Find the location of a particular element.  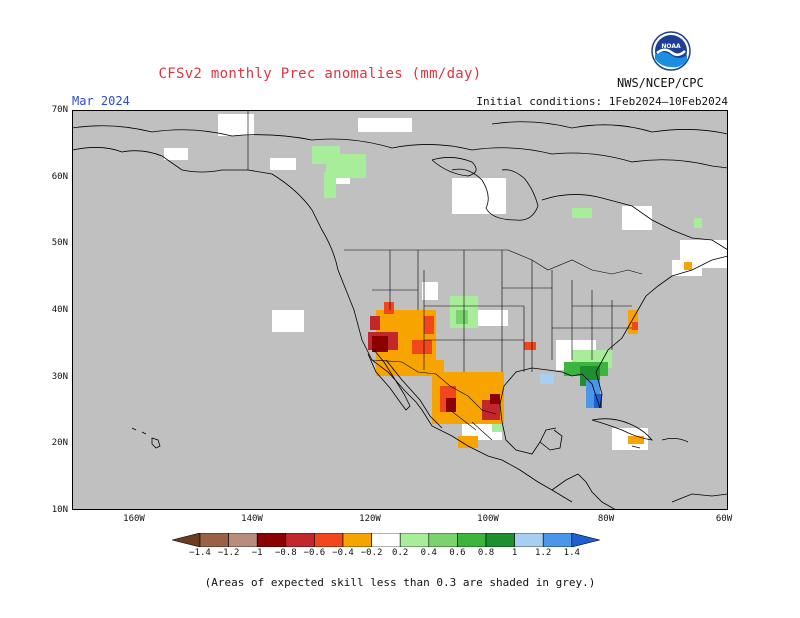

colorbar-label: −0.8 is located at coordinates (285, 553).